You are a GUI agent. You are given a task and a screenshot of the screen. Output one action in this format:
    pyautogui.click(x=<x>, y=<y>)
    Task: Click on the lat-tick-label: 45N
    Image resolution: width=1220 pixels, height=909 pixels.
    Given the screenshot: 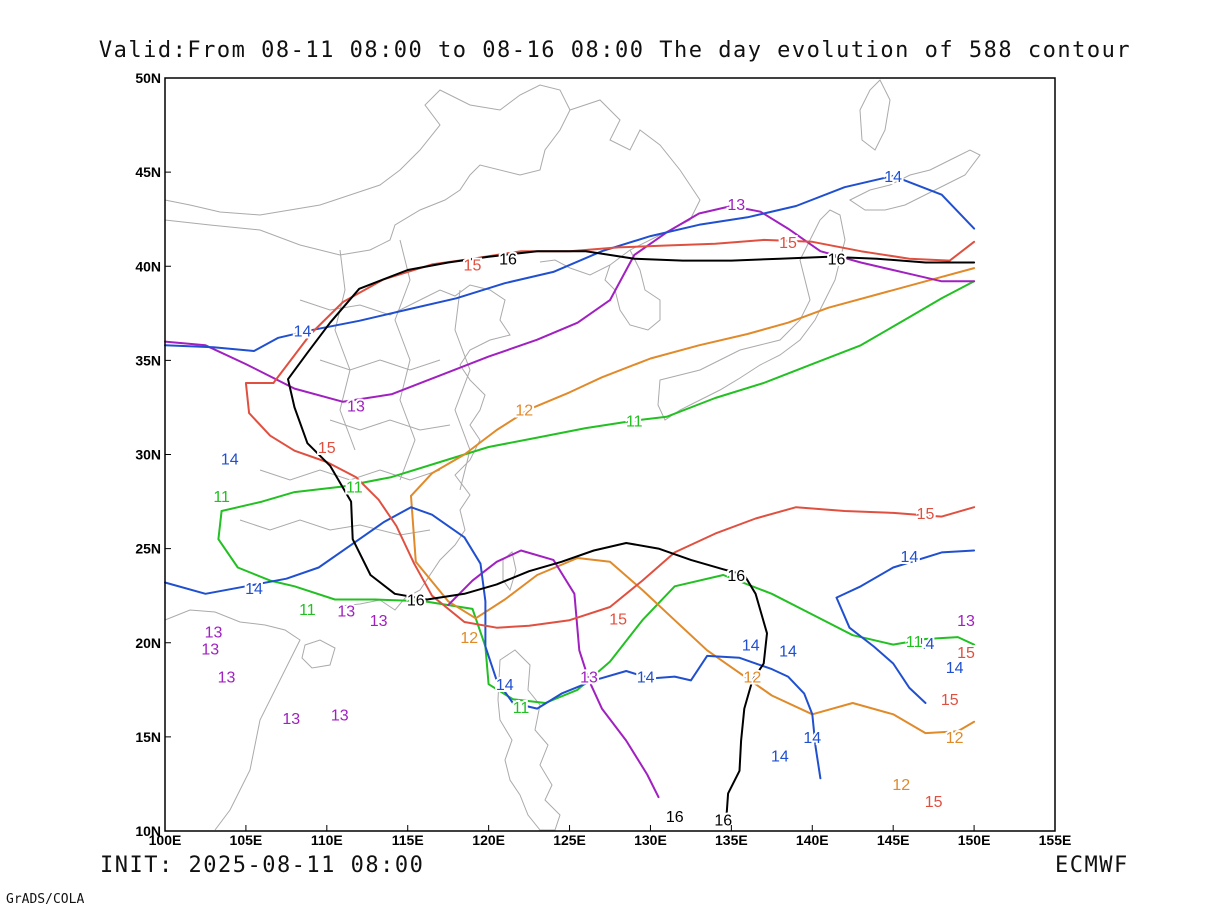 What is the action you would take?
    pyautogui.click(x=148, y=172)
    